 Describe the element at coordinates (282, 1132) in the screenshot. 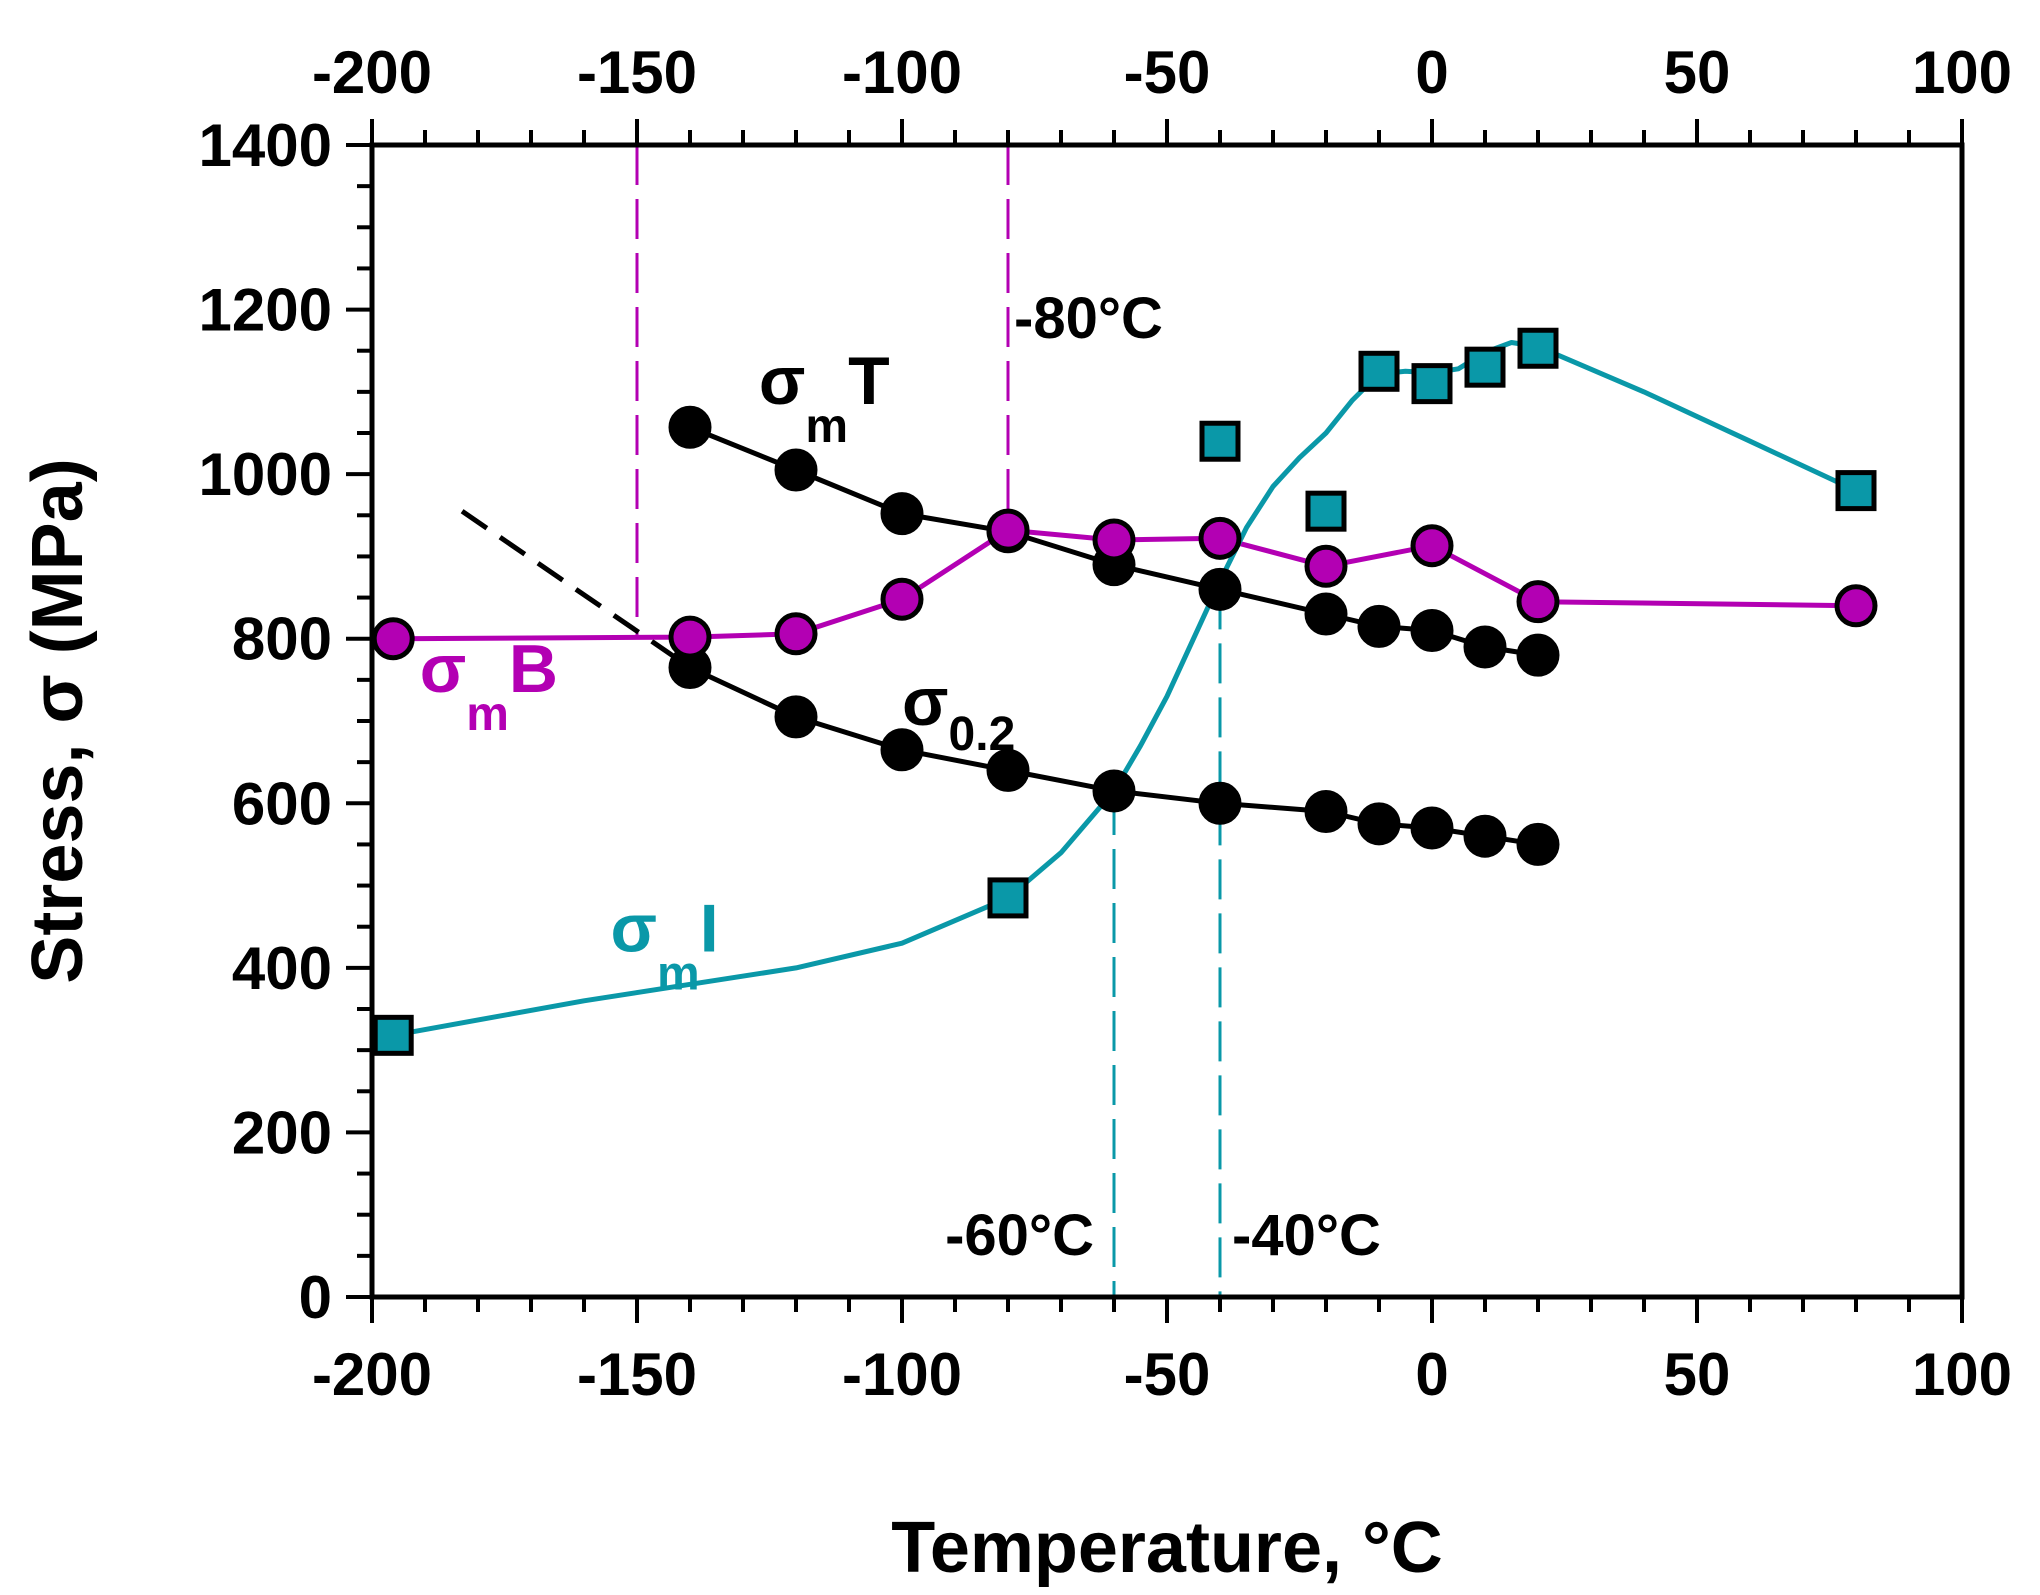

I see `y-tick-label: 200` at that location.